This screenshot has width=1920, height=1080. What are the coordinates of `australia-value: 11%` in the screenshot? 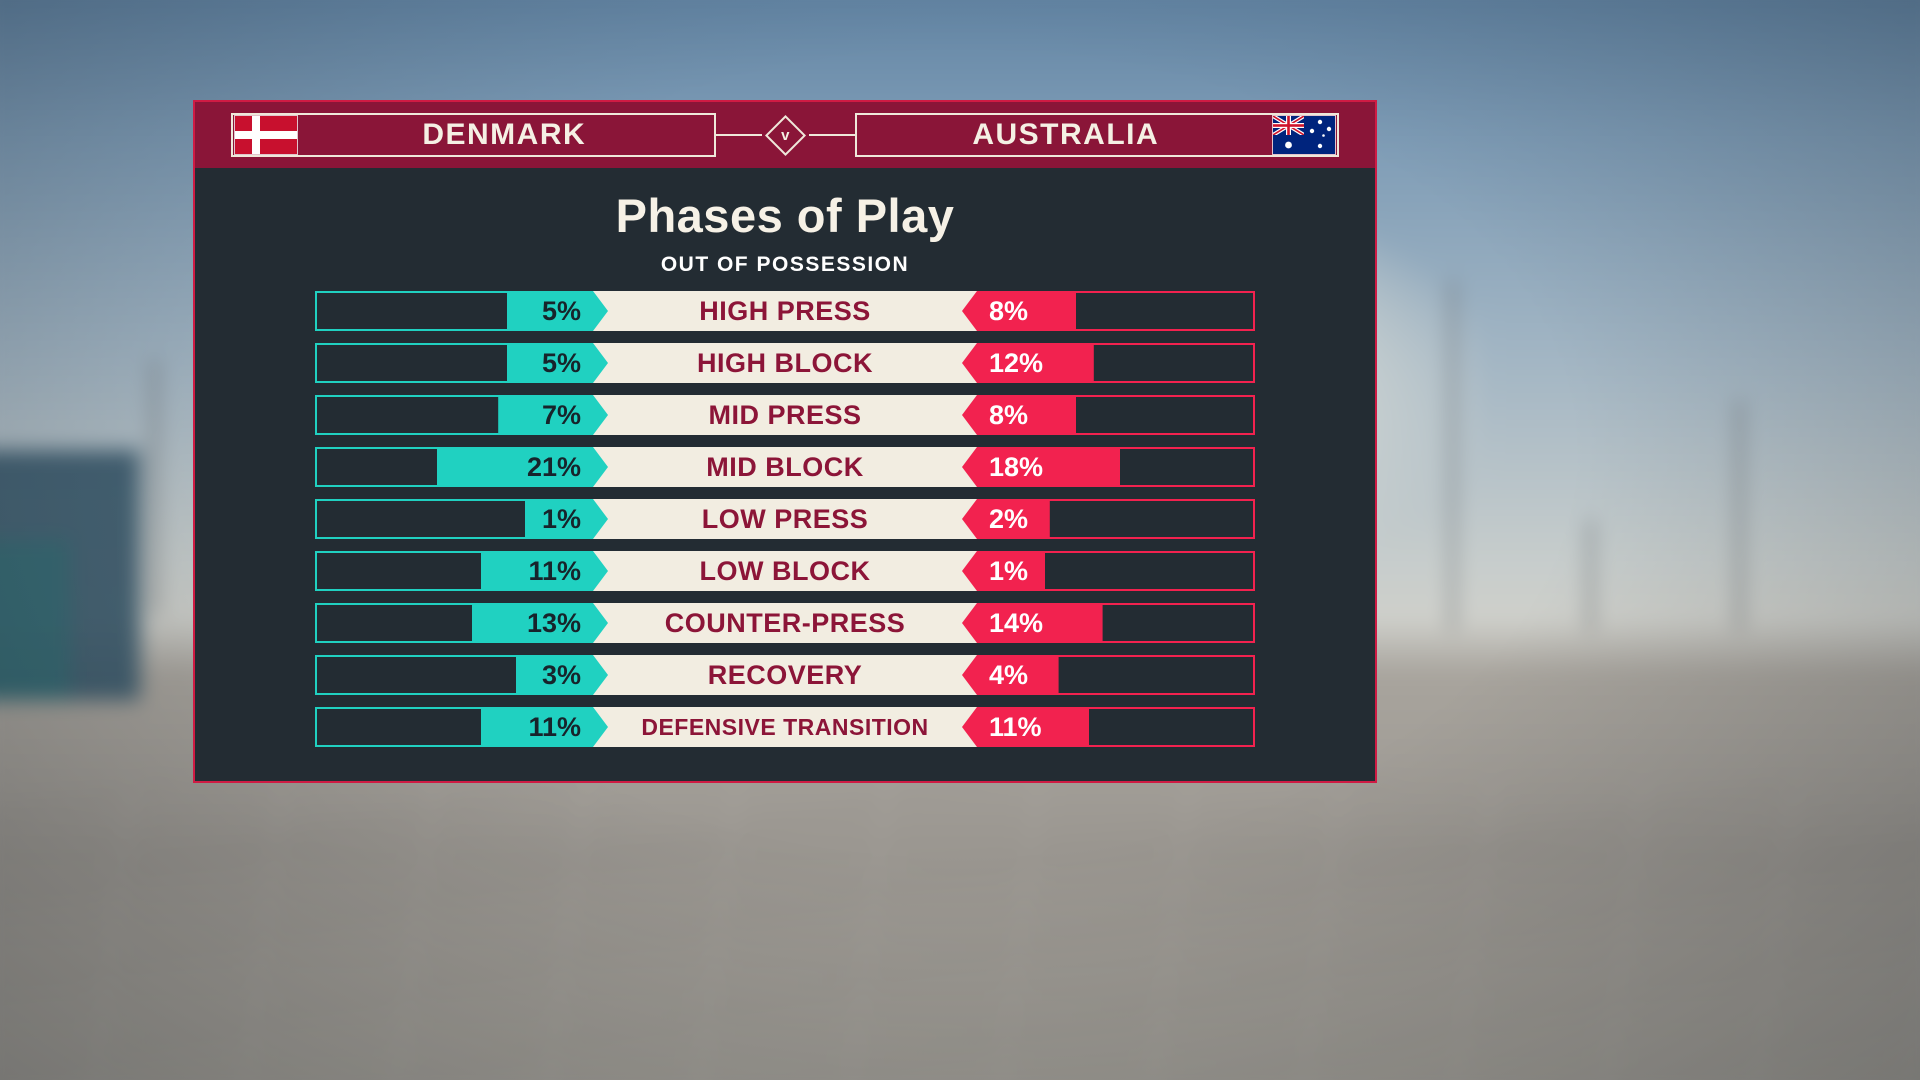 It's located at (1015, 726).